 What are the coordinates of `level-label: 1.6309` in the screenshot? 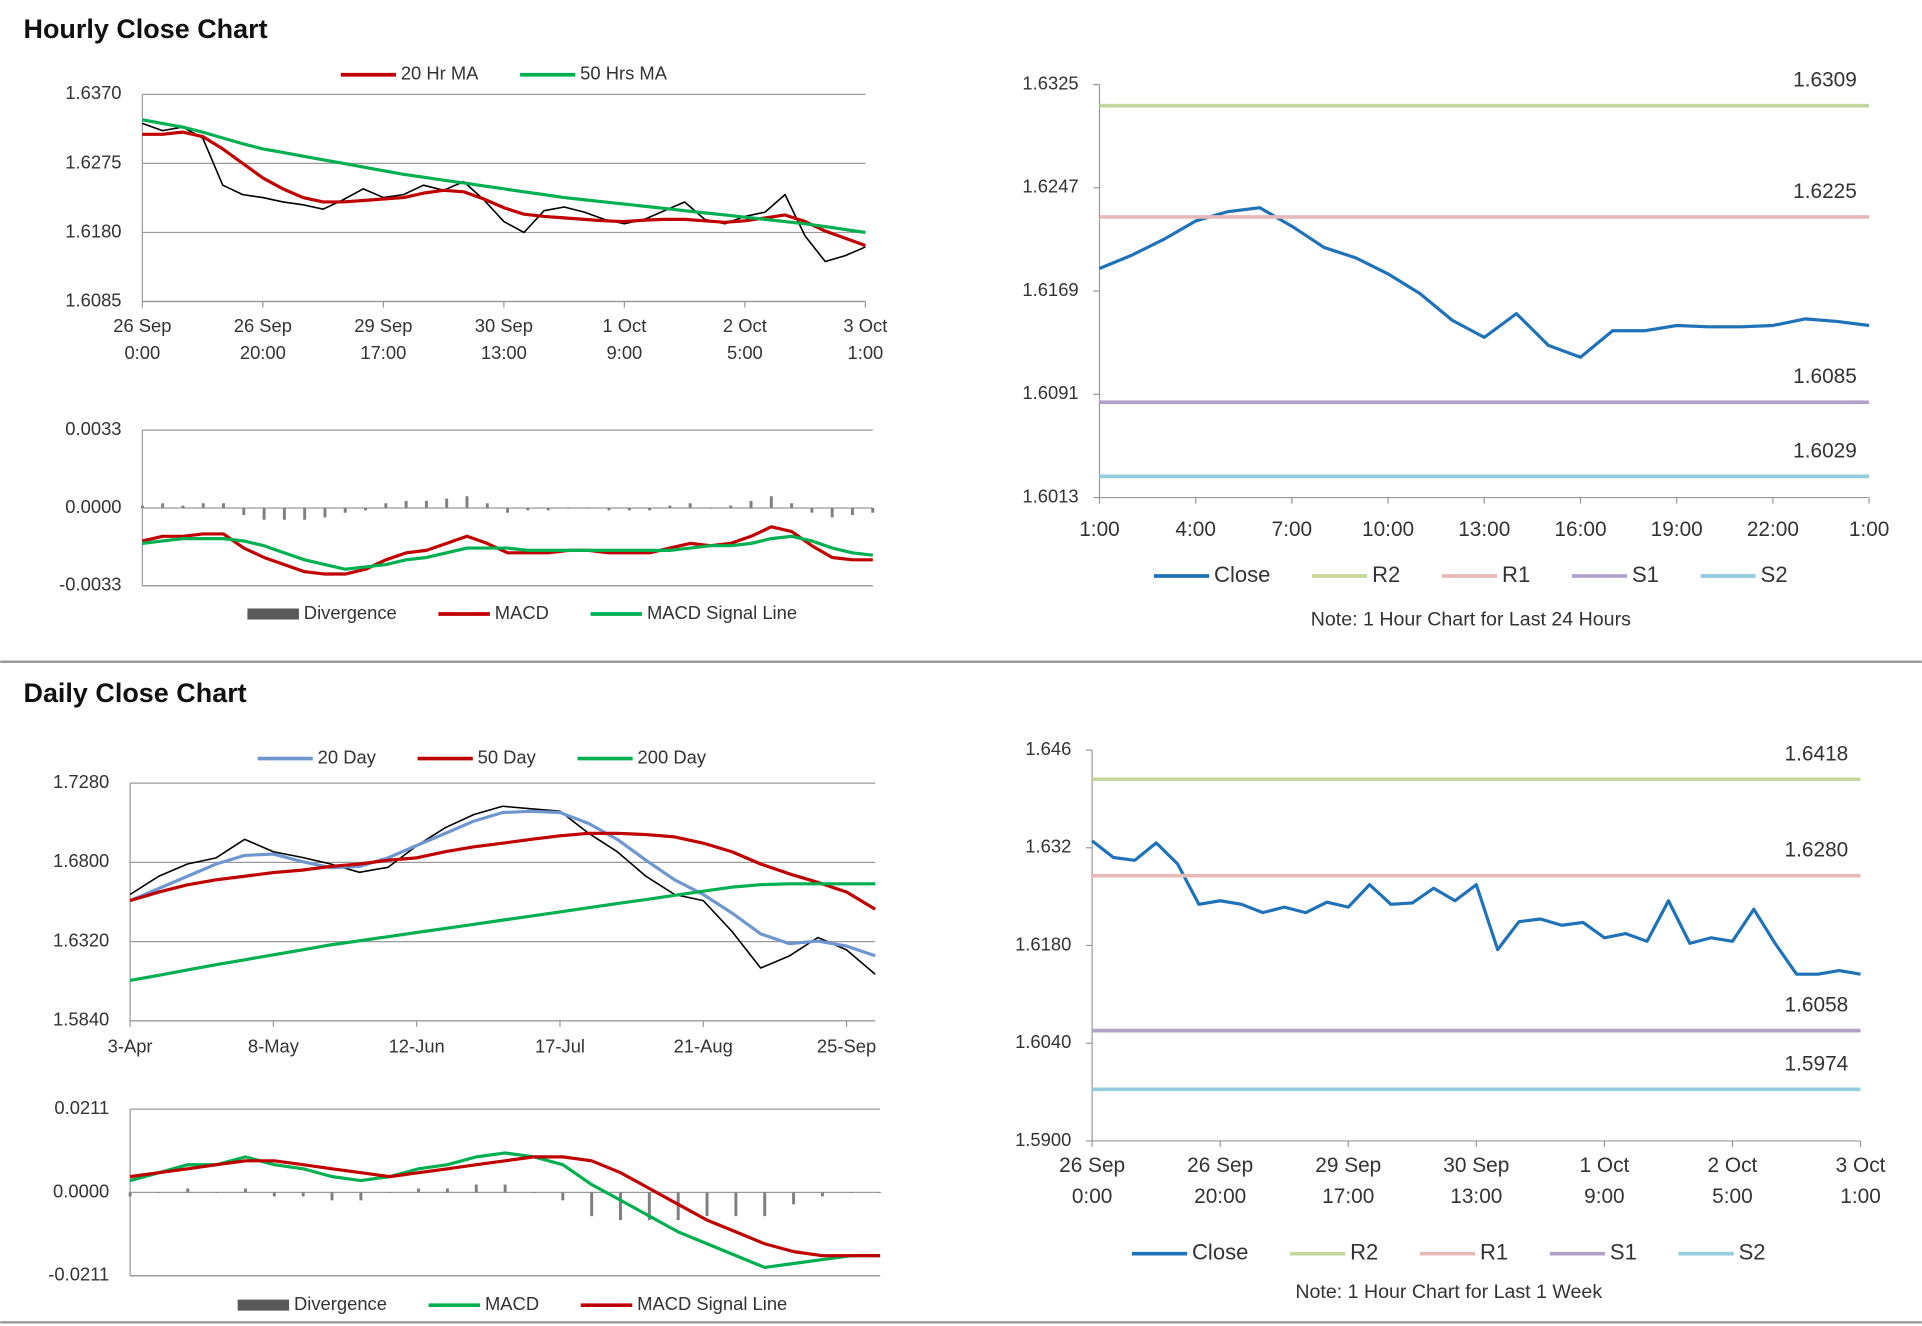 It's located at (1825, 80).